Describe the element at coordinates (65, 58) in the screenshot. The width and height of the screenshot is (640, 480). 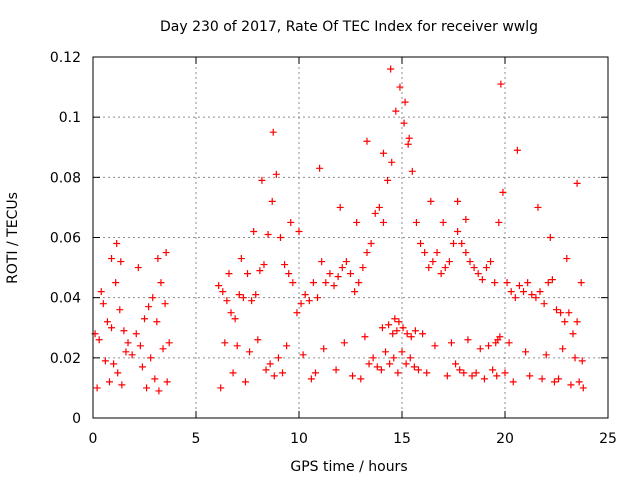
I see `y-tick-label: 0.12` at that location.